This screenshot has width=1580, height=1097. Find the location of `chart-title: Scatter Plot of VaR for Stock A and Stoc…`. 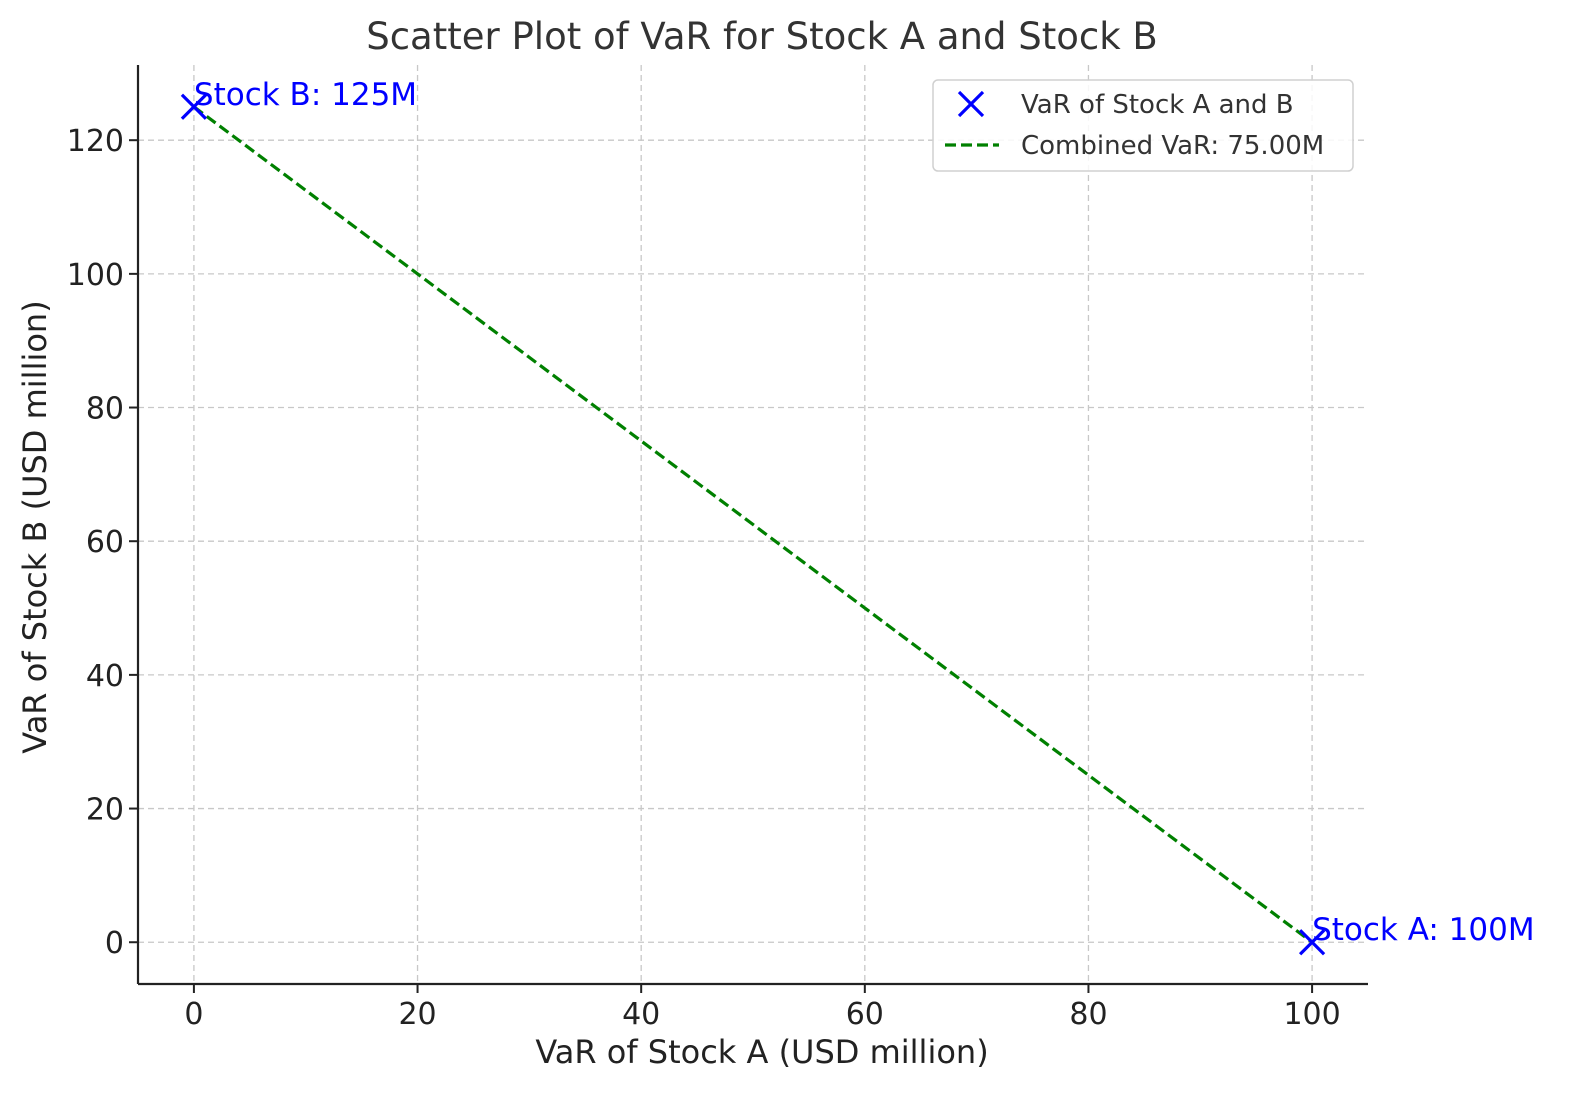

chart-title: Scatter Plot of VaR for Stock A and Stoc… is located at coordinates (762, 36).